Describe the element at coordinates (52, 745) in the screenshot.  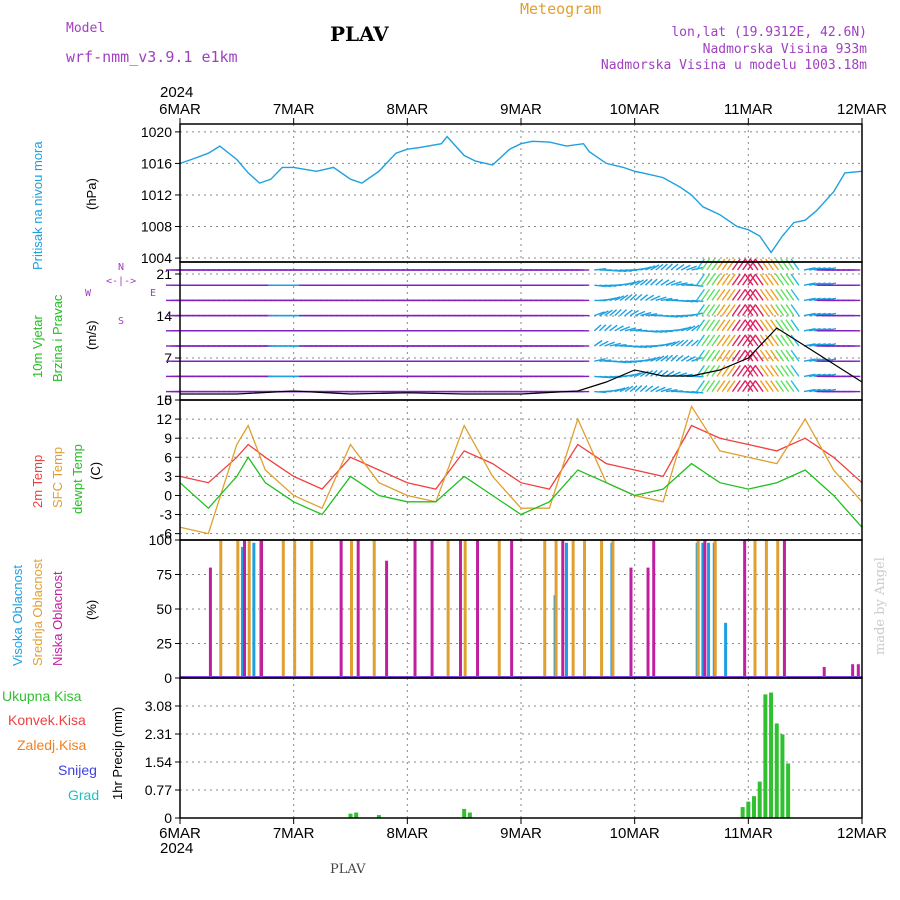
I see `legend-zaledj: Zaledj.Kisa` at that location.